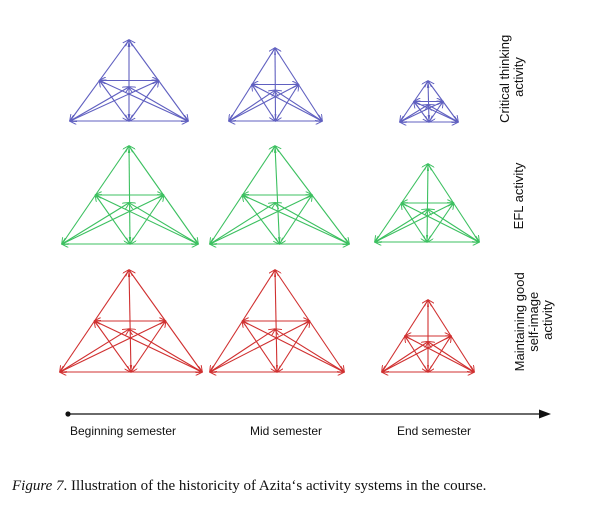 Image resolution: width=592 pixels, height=510 pixels. Describe the element at coordinates (38, 486) in the screenshot. I see `figure-number: Figure 7` at that location.